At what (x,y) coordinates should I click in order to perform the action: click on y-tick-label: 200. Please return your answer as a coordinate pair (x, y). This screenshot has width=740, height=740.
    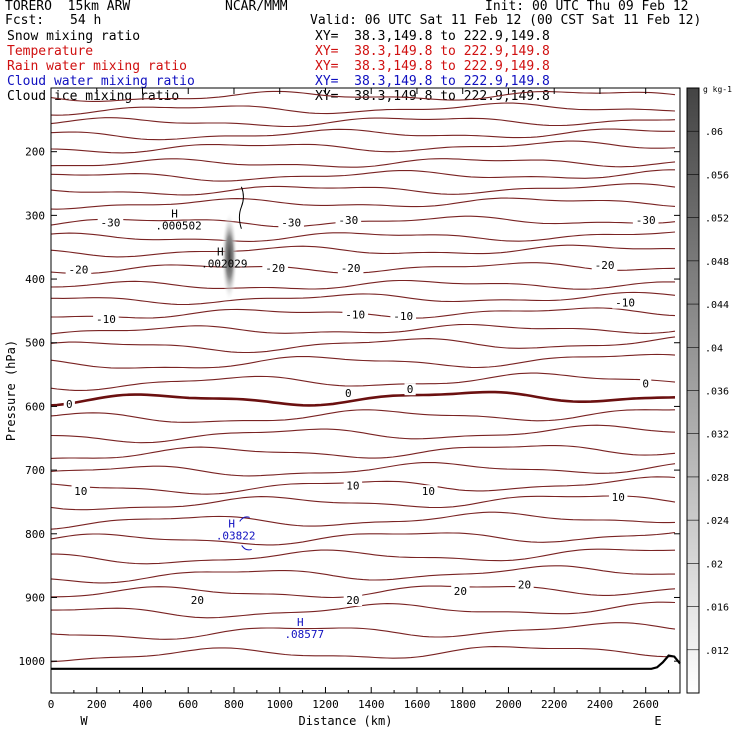
    Looking at the image, I should click on (35, 152).